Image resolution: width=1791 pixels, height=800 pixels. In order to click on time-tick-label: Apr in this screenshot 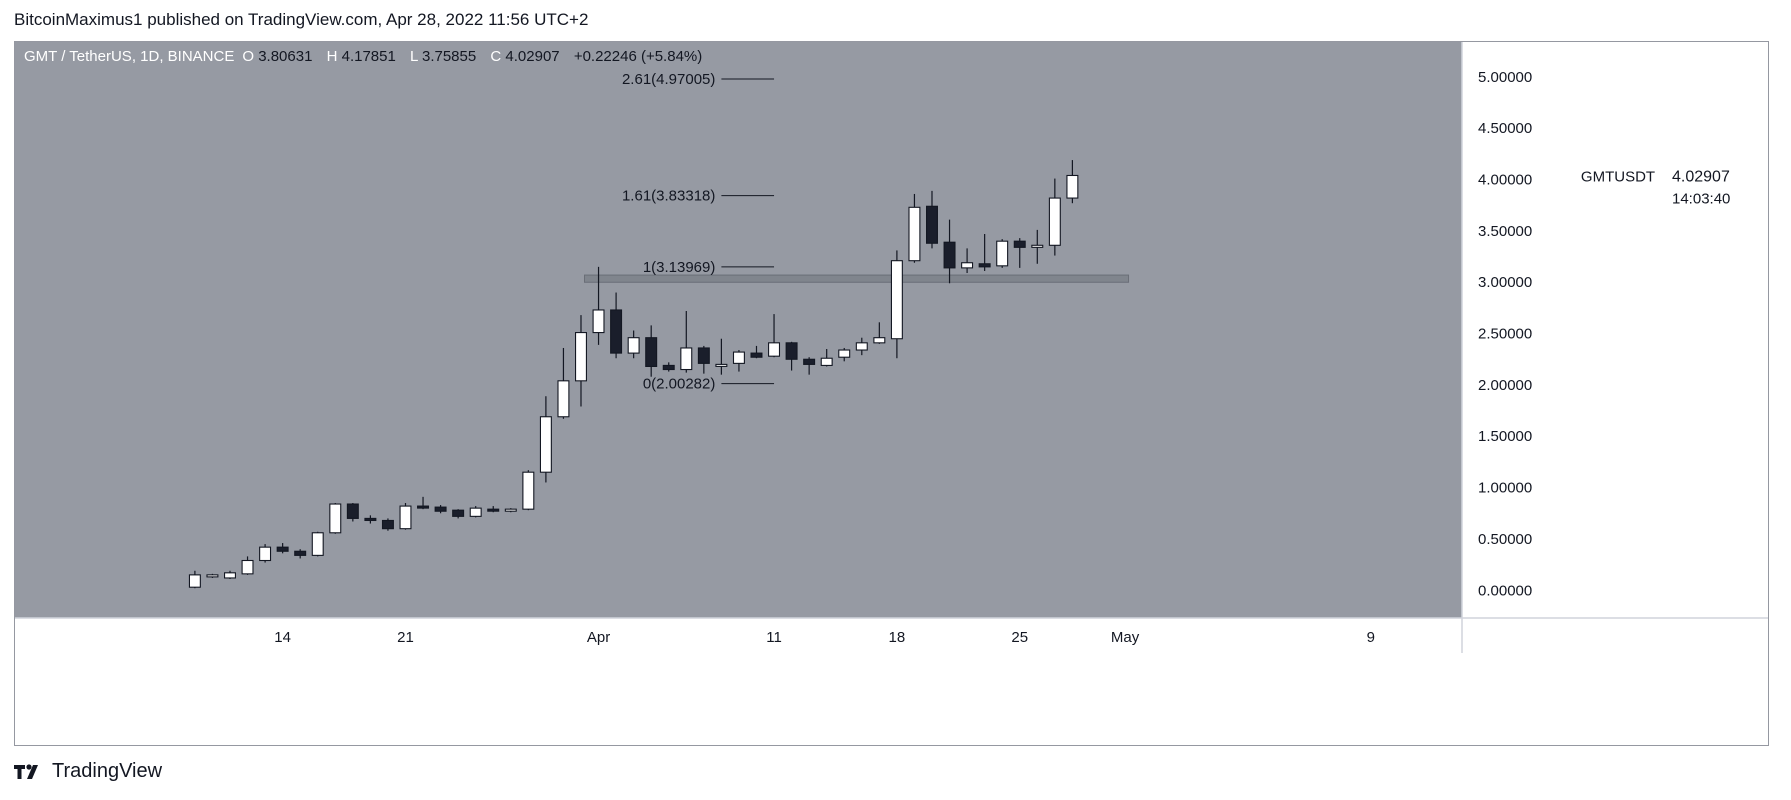, I will do `click(598, 637)`.